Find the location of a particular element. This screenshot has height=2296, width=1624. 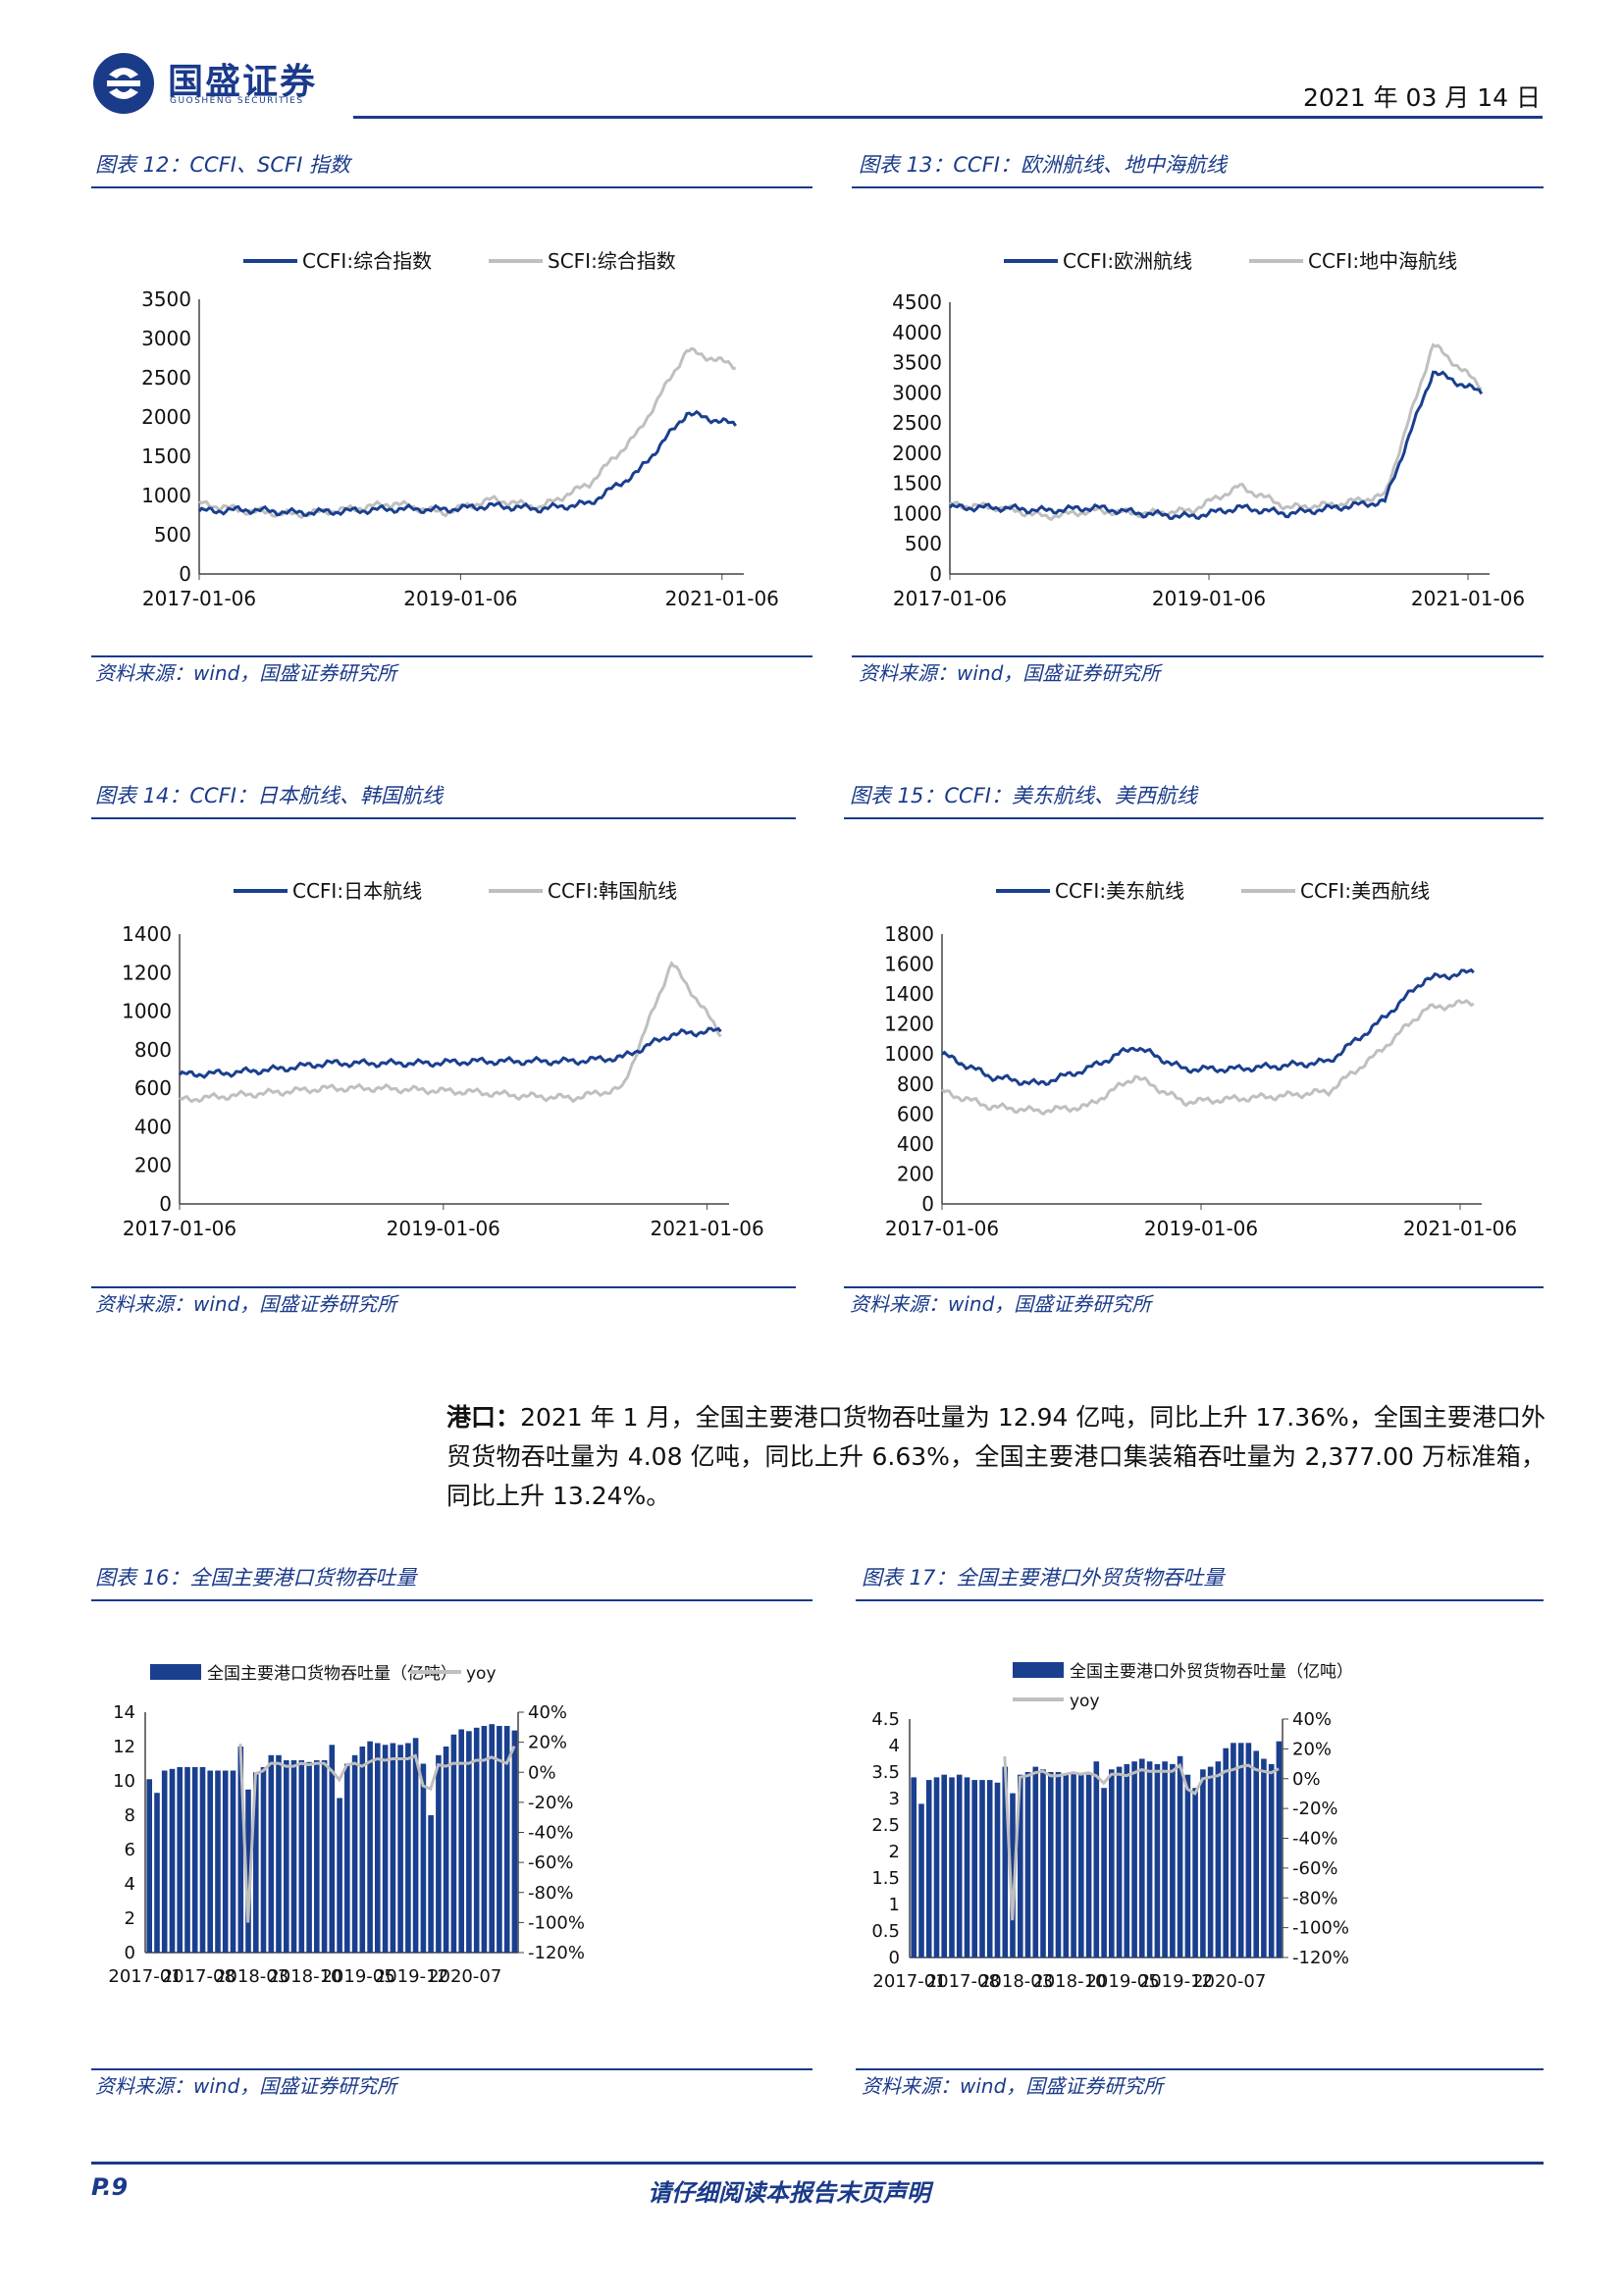

legend-label: CCFI:美东航线 is located at coordinates (1119, 891).